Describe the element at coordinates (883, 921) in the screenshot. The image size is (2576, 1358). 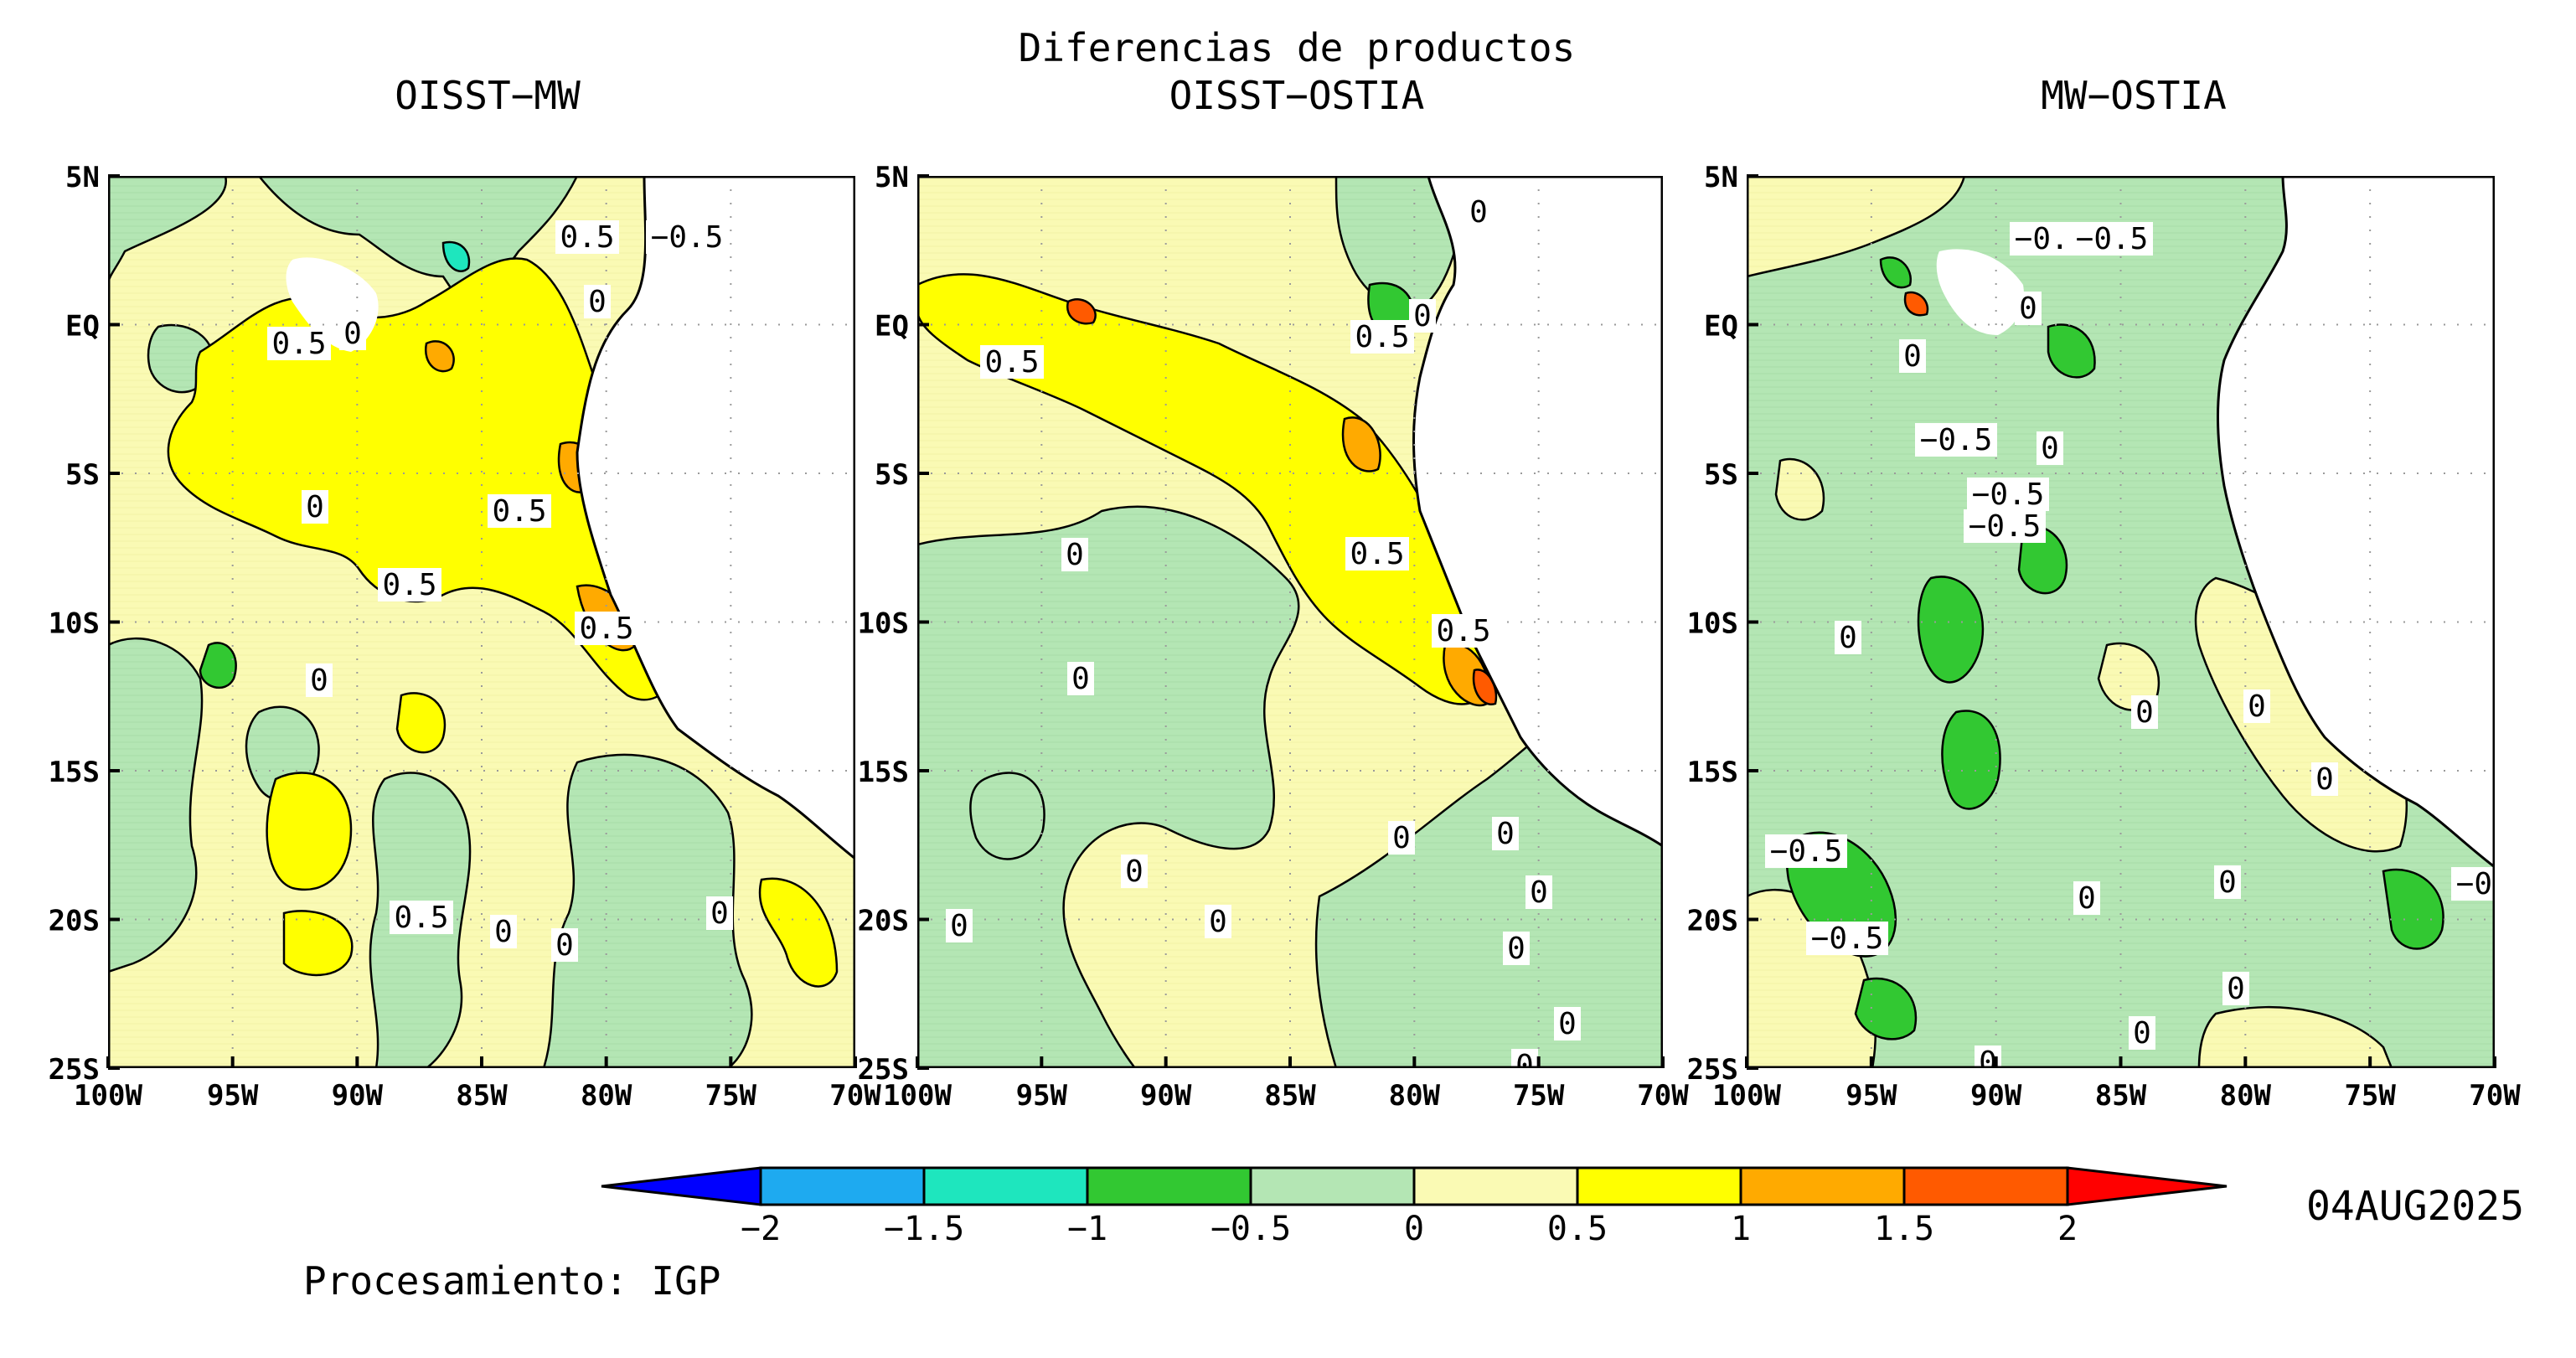
I see `lat-tick-label: 20S` at that location.